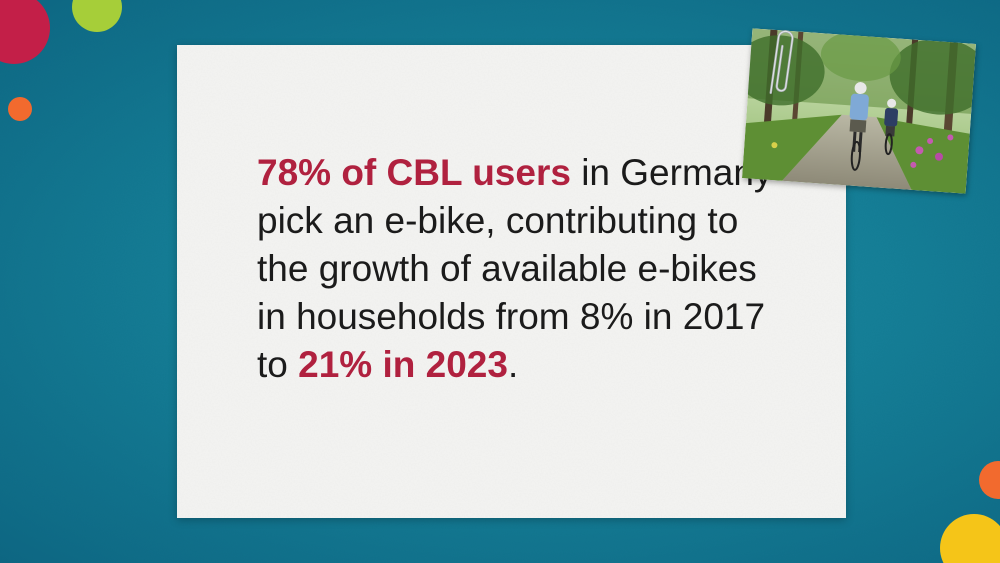  I want to click on decorative-dot-yellow, so click(970, 538).